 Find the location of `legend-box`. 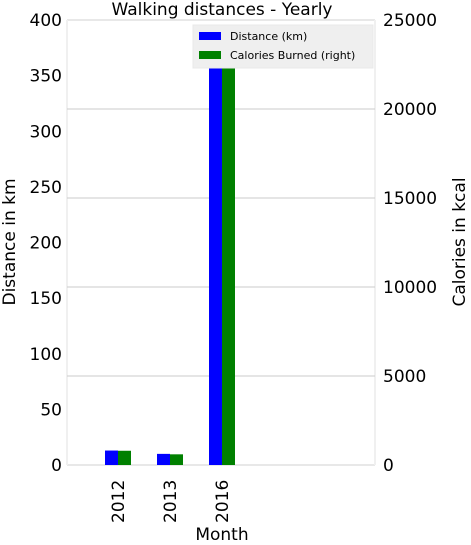

legend-box is located at coordinates (283, 46).